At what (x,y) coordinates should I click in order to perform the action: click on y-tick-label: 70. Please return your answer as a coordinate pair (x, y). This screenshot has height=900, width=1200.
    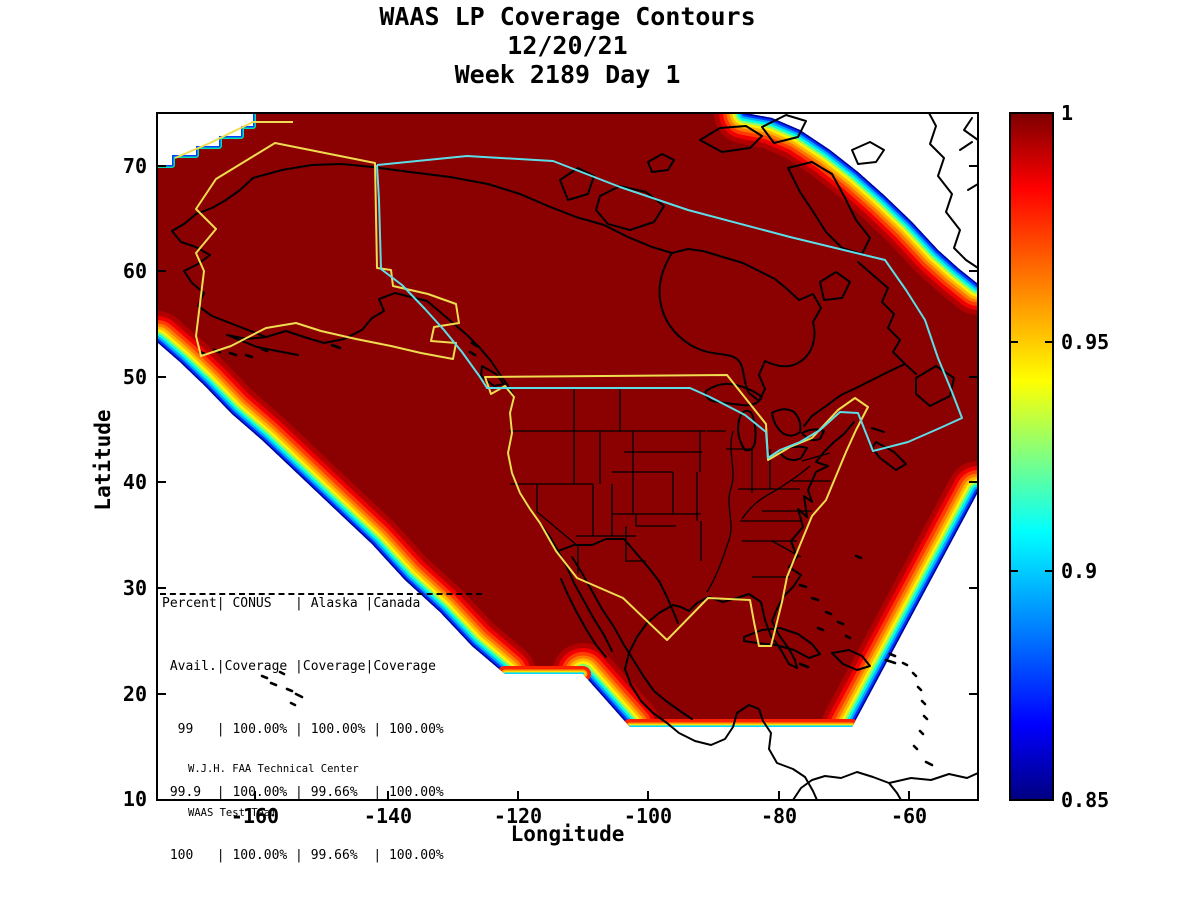
    Looking at the image, I should click on (134, 166).